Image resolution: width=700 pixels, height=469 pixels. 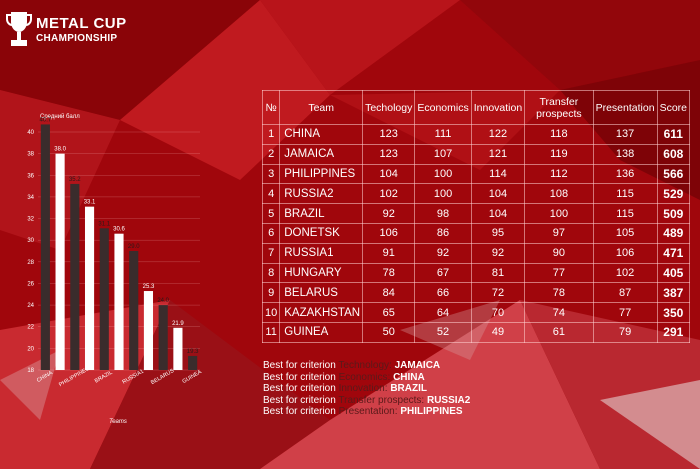 I want to click on table-cell: 112, so click(x=559, y=174).